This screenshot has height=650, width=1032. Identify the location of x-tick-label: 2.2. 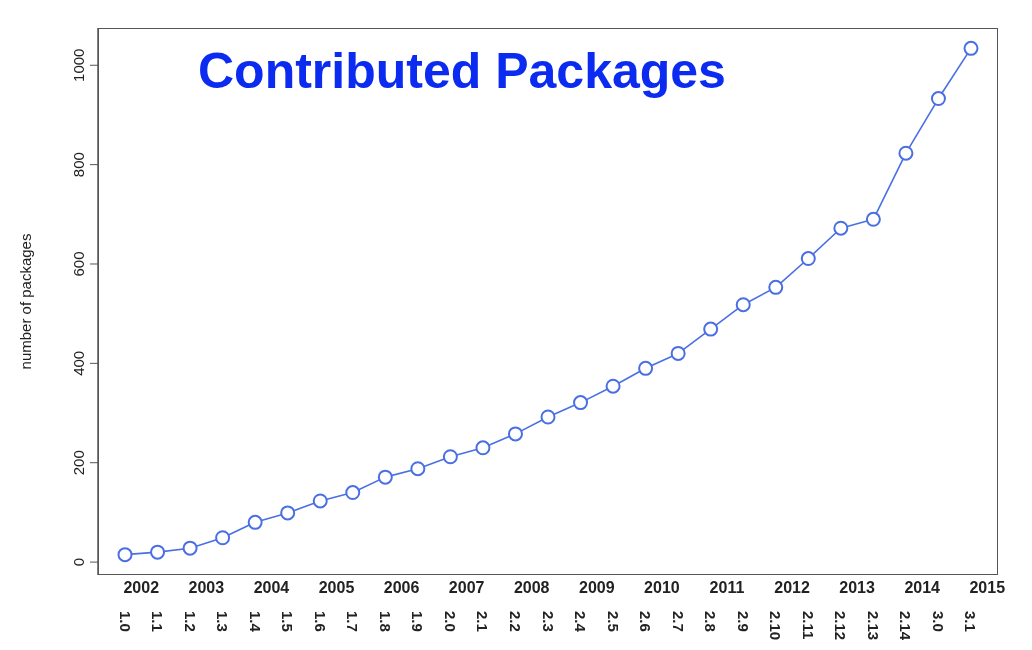
(515, 621).